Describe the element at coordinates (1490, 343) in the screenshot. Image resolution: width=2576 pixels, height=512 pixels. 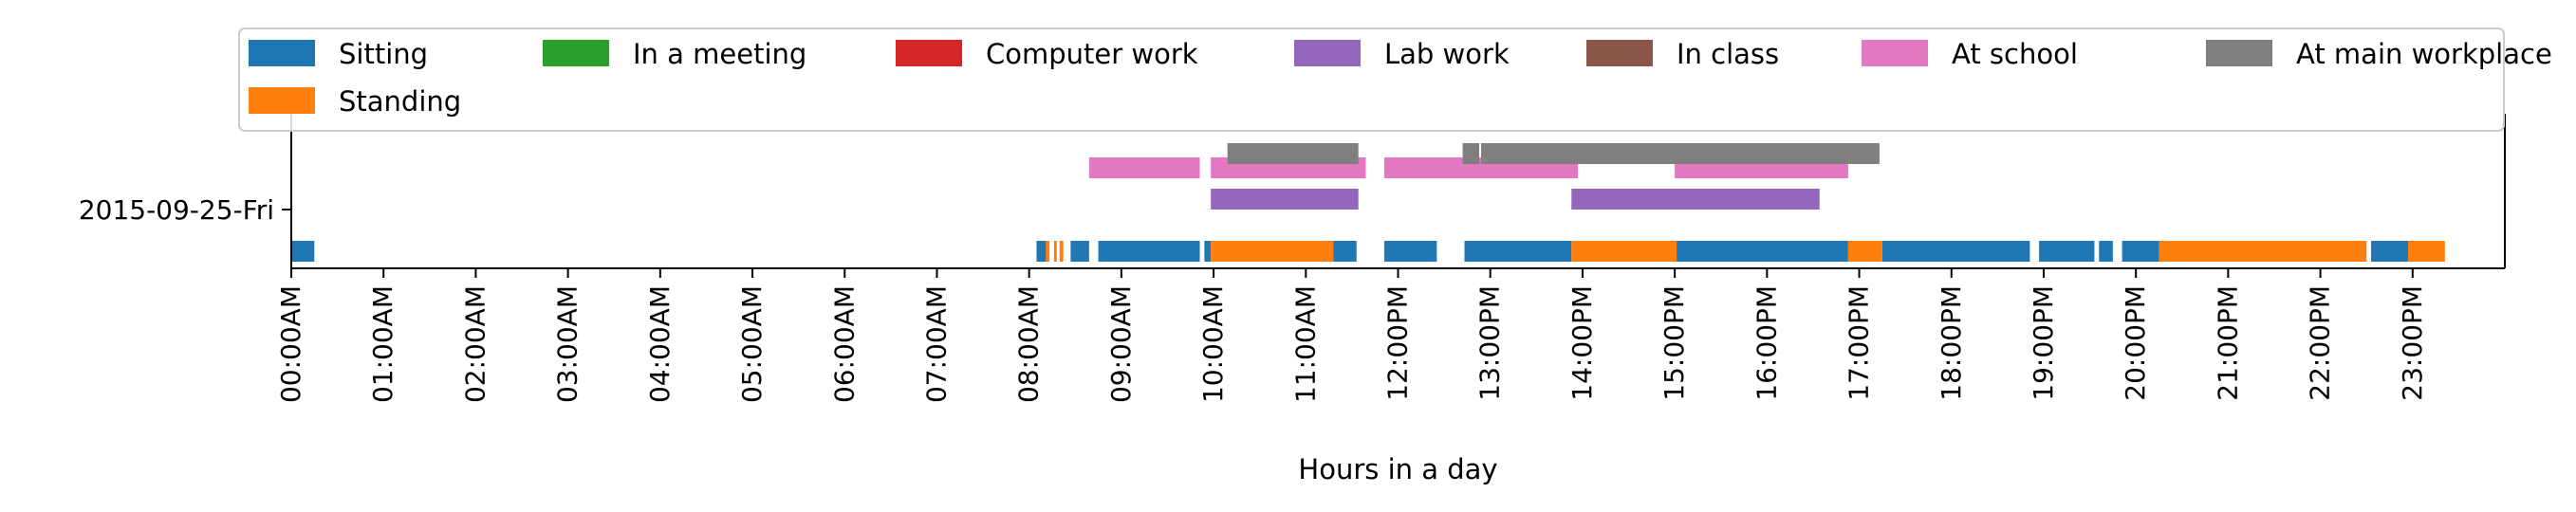
I see `x-tick-label-13: 13:00PM` at that location.